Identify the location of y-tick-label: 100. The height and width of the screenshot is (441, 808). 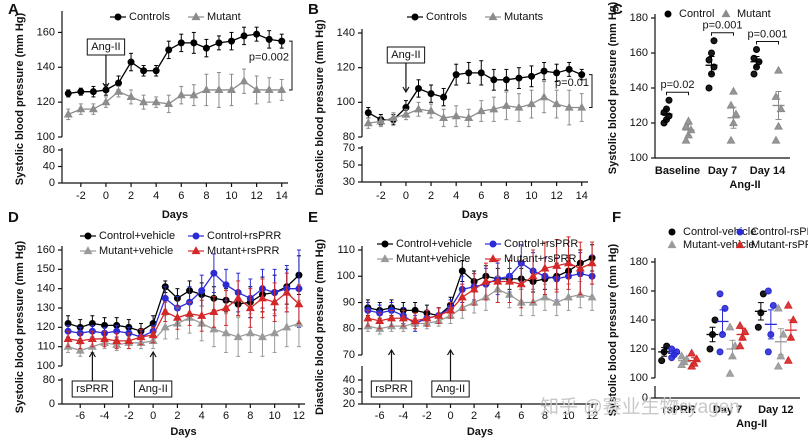
(639, 378).